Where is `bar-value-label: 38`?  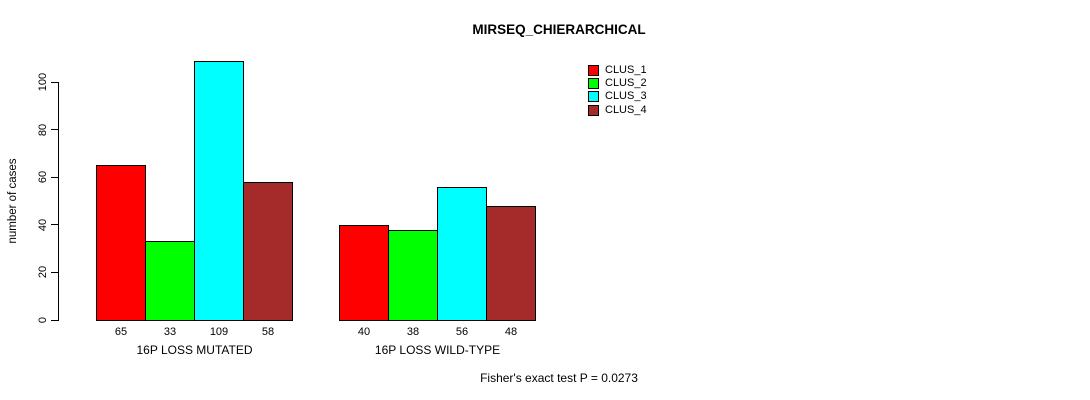
bar-value-label: 38 is located at coordinates (413, 332).